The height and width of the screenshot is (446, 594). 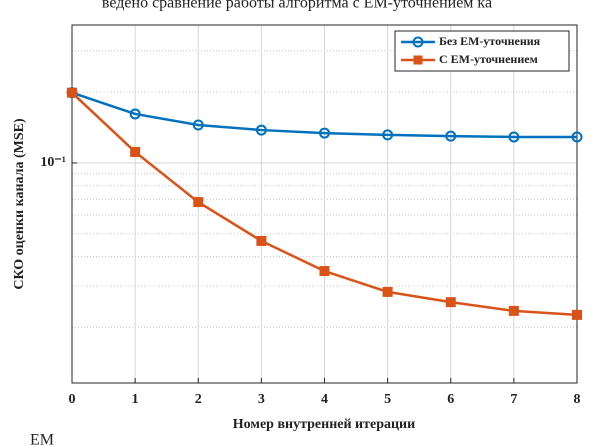 I want to click on x-tick-label: 1, so click(x=135, y=399).